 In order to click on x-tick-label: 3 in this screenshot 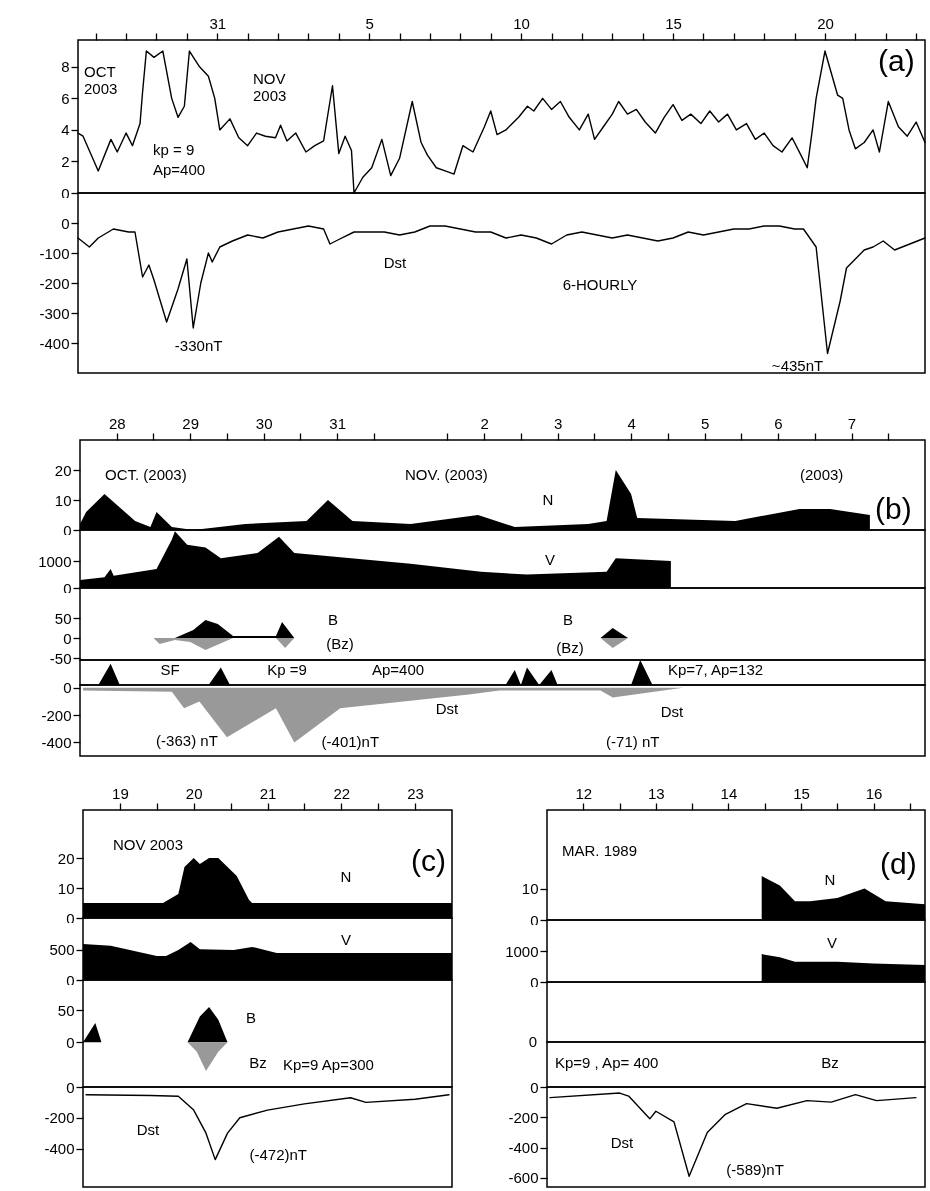, I will do `click(558, 423)`.